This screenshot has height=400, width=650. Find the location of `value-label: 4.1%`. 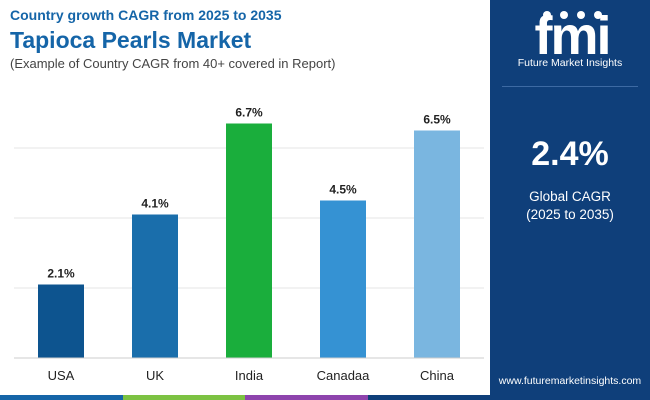

value-label: 4.1% is located at coordinates (155, 204).